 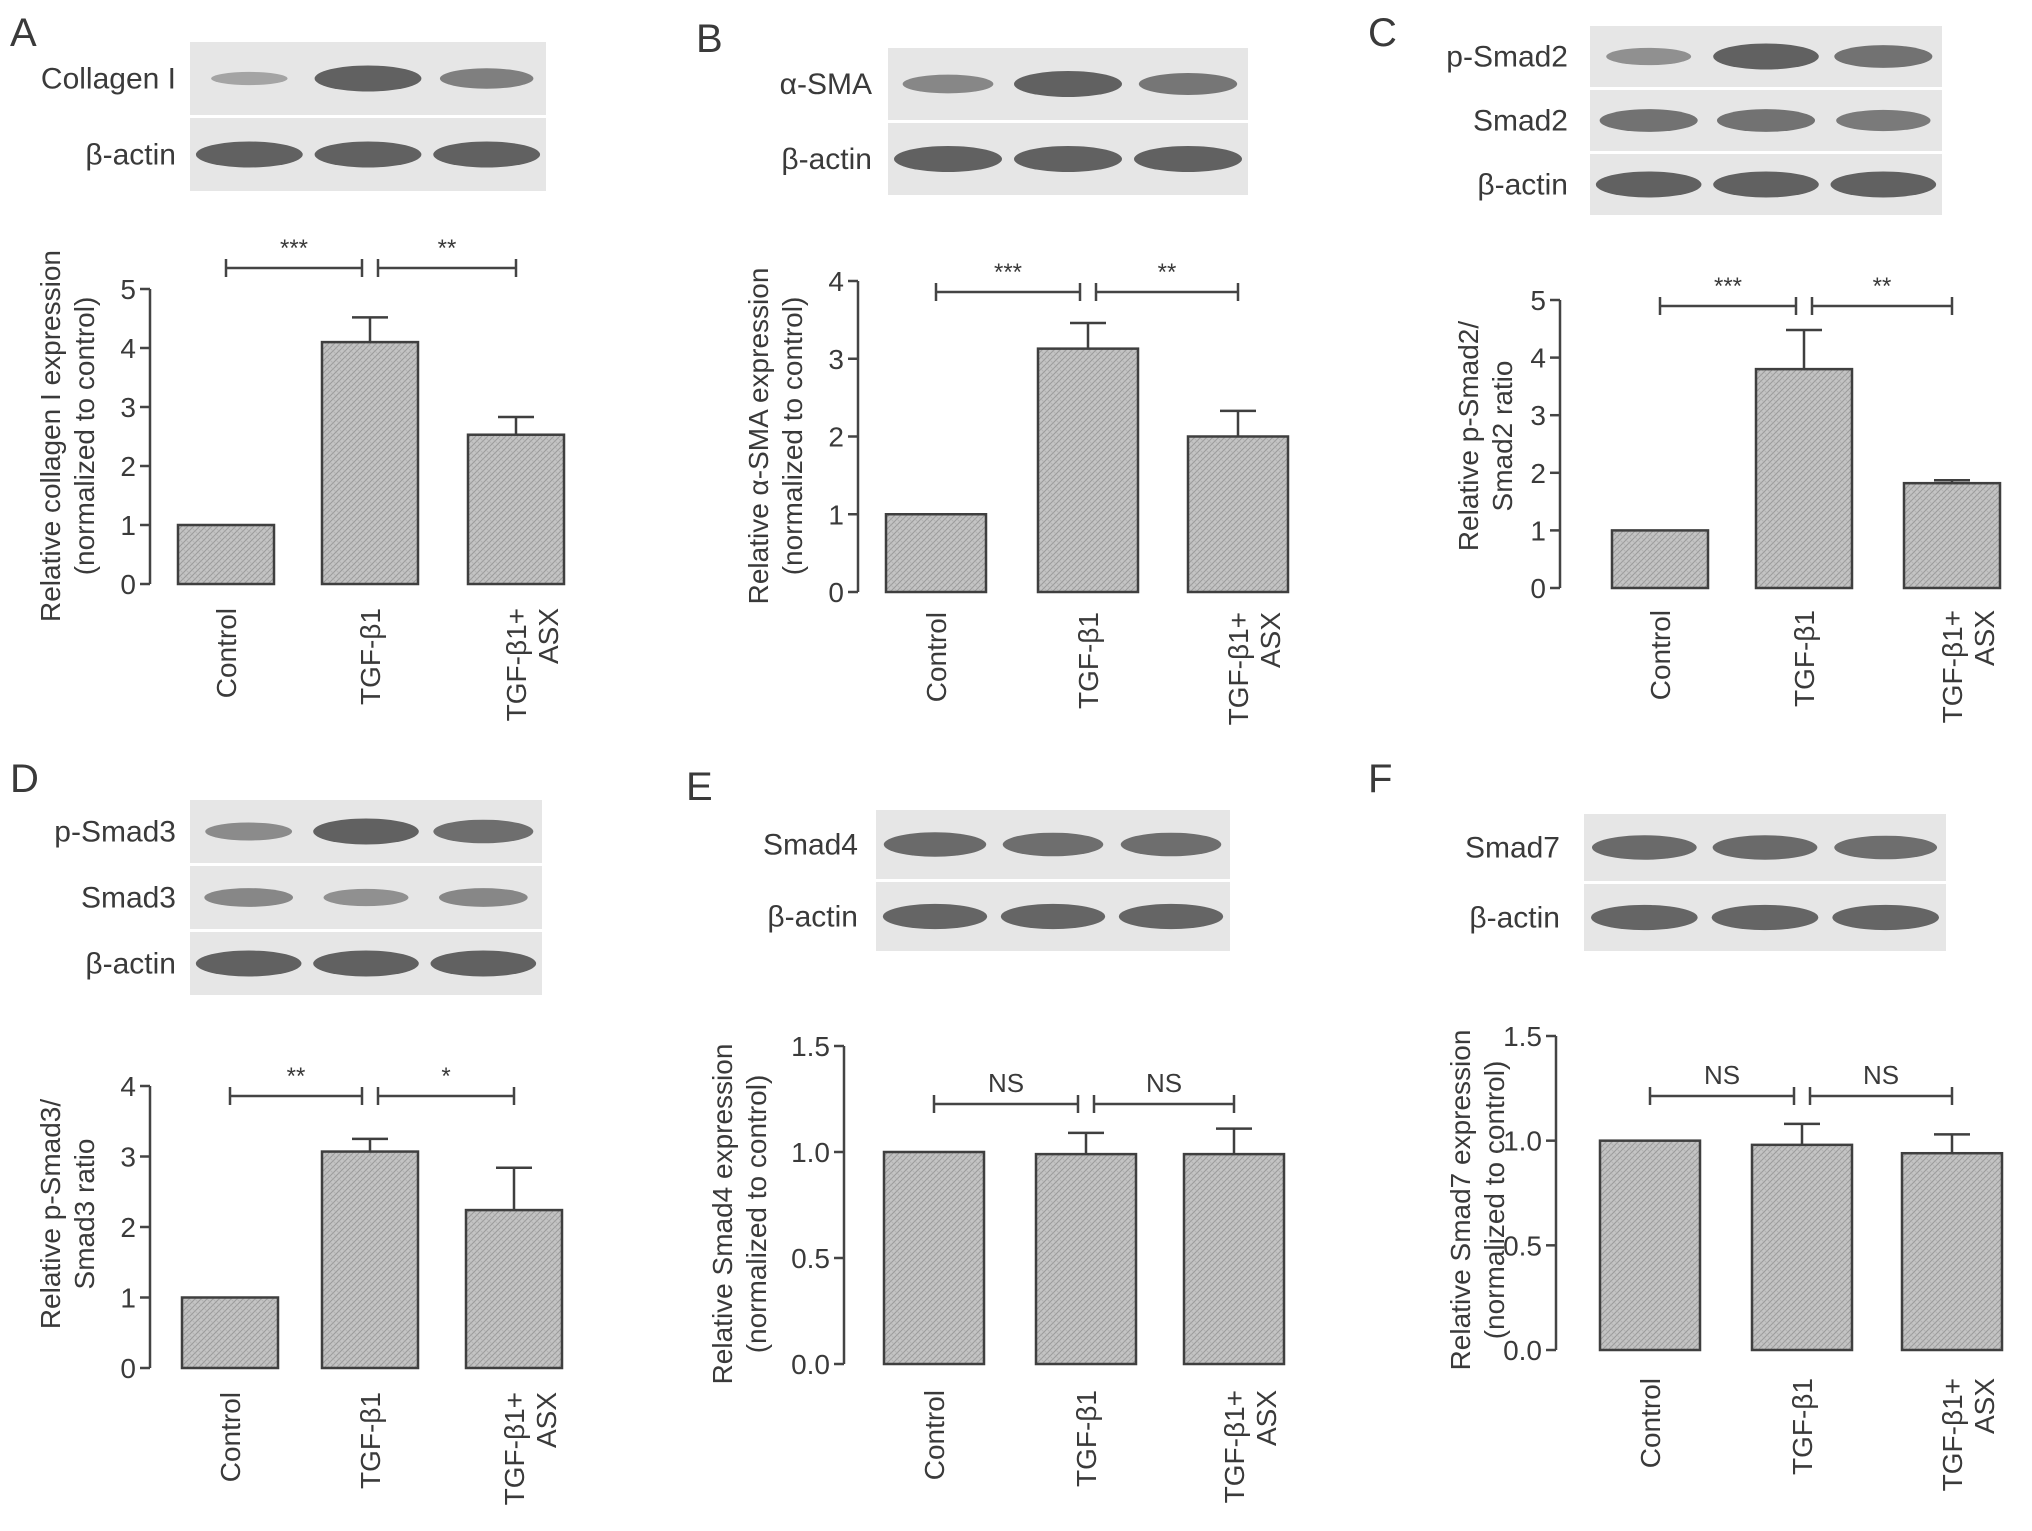 I want to click on blot-d: p-Smad3 Smad3 β-actin, so click(x=298, y=897).